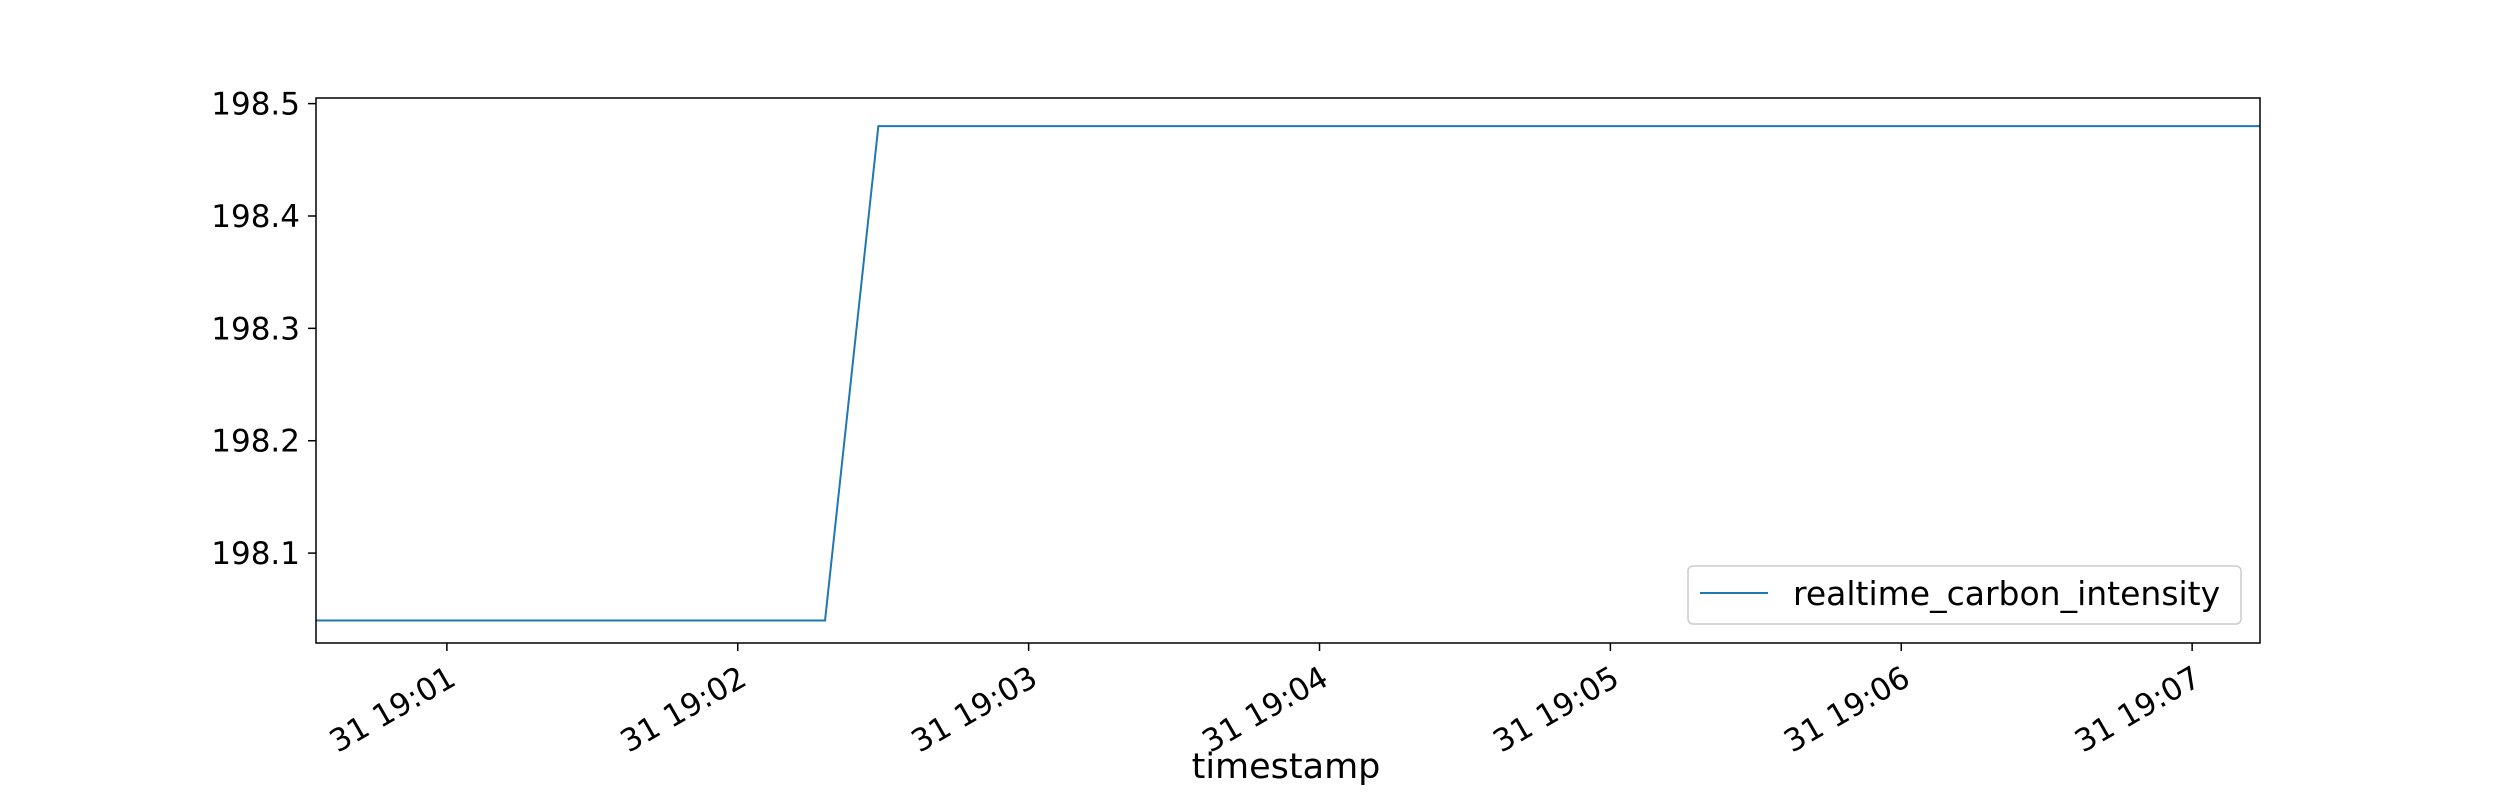 Image resolution: width=2500 pixels, height=804 pixels. What do you see at coordinates (255, 329) in the screenshot?
I see `y-tick-label: 198.3` at bounding box center [255, 329].